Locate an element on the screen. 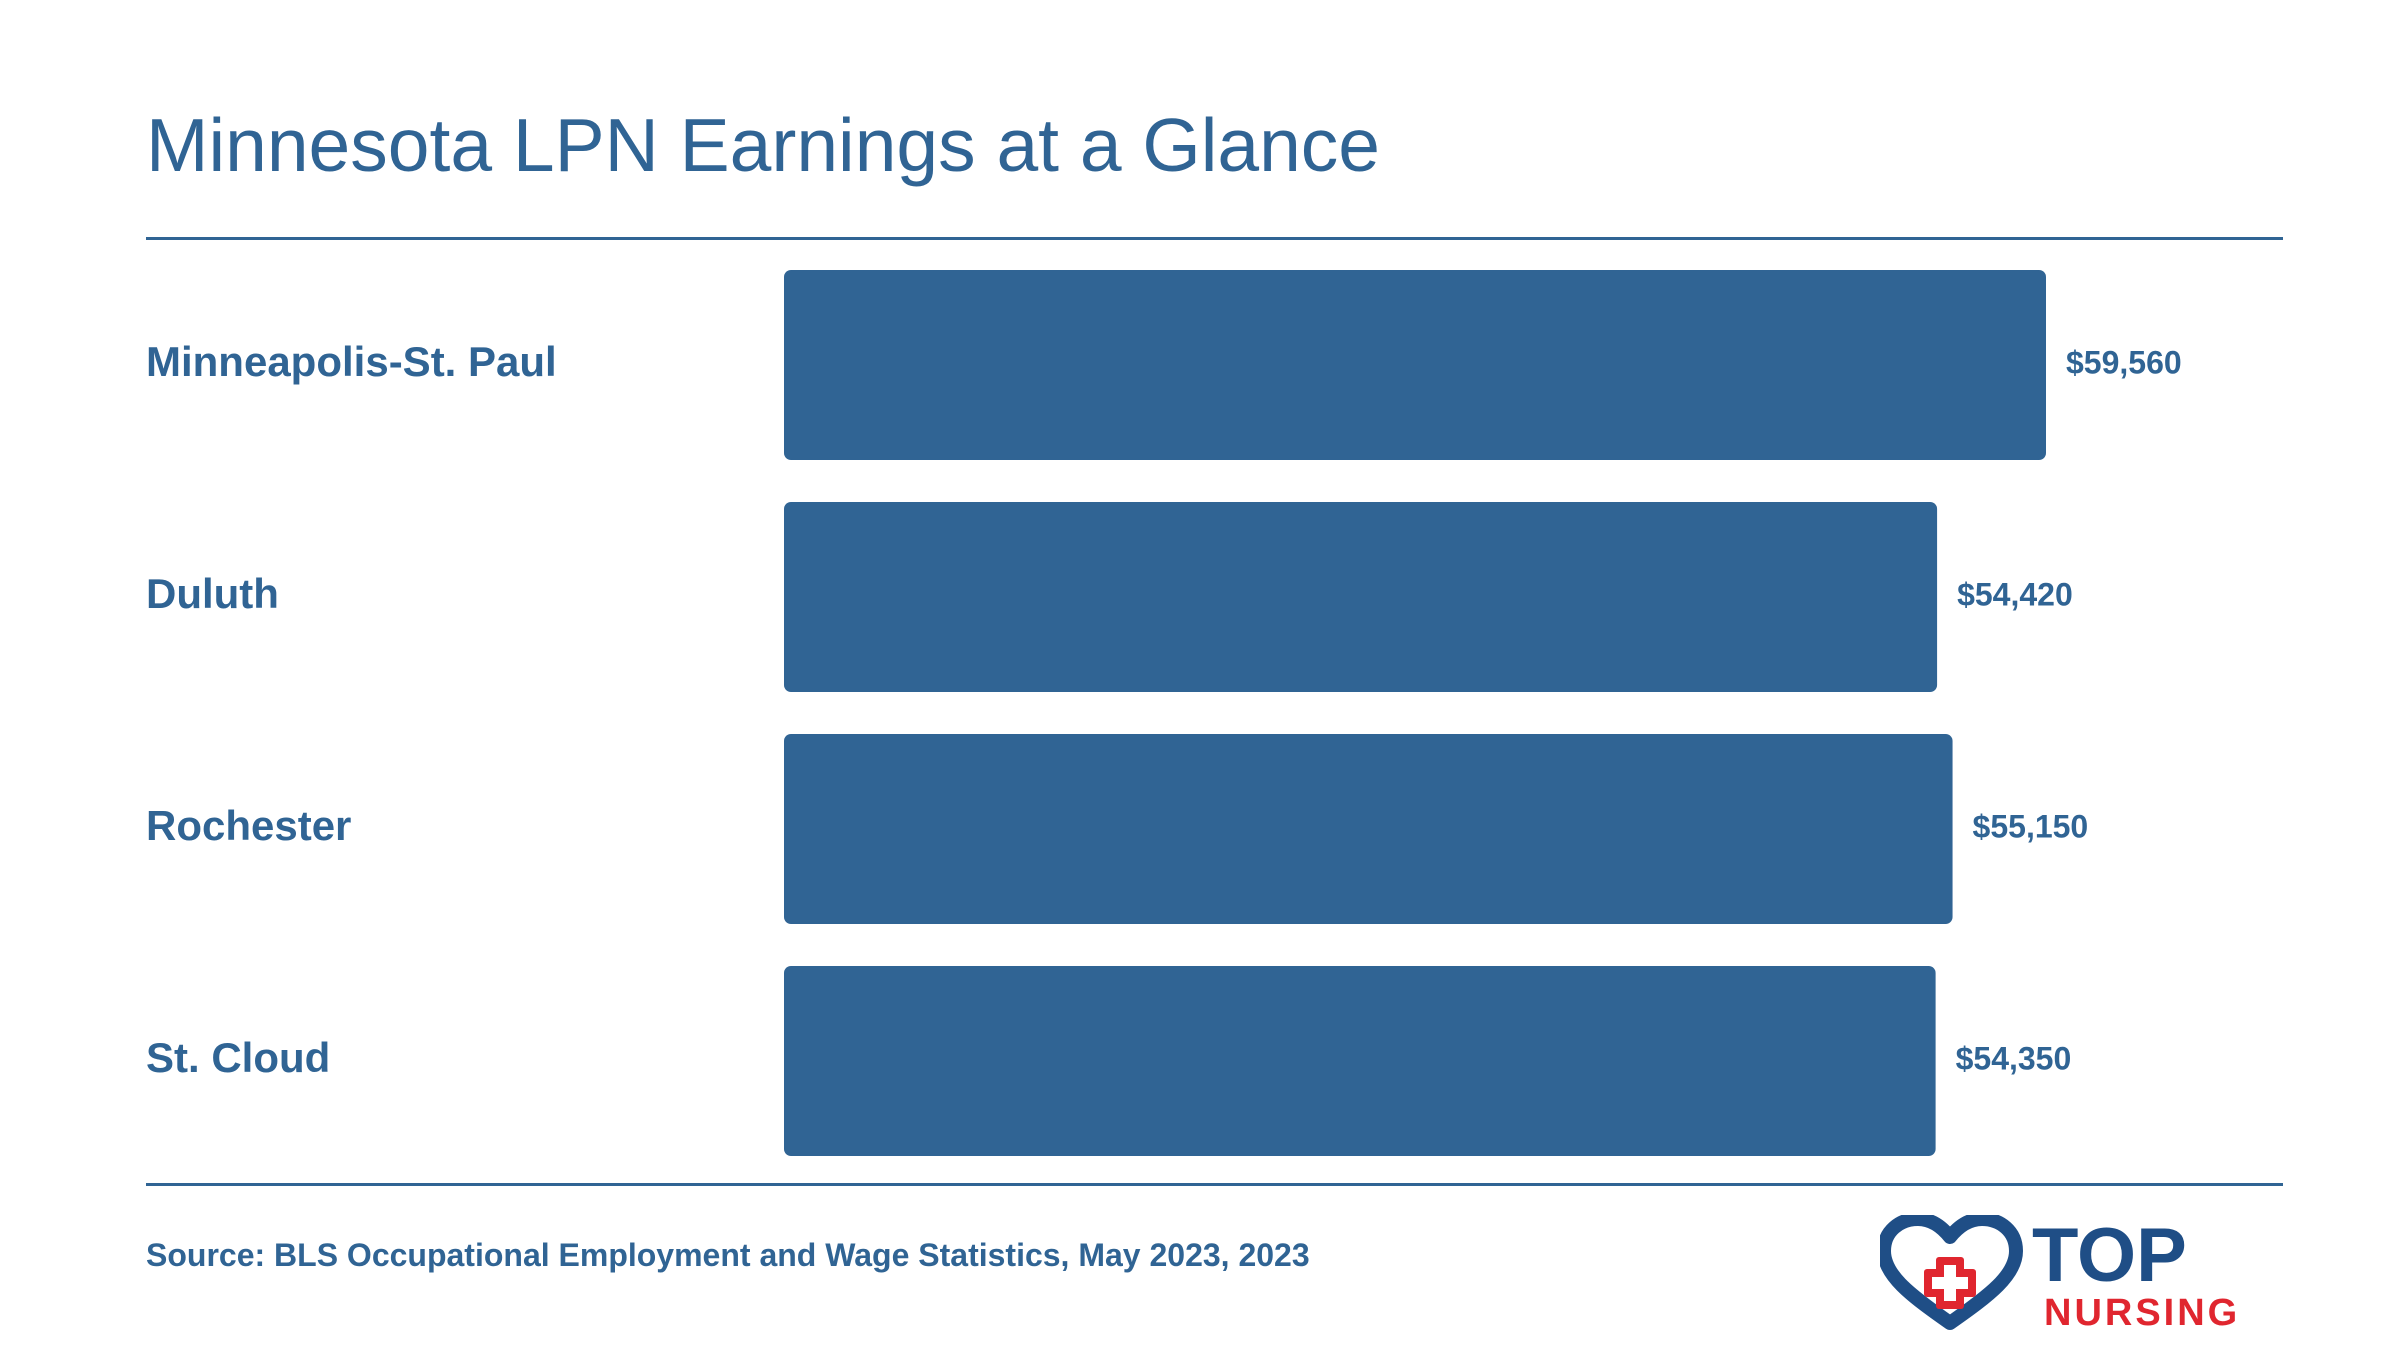  category-label-3: St. Cloud is located at coordinates (238, 1057).